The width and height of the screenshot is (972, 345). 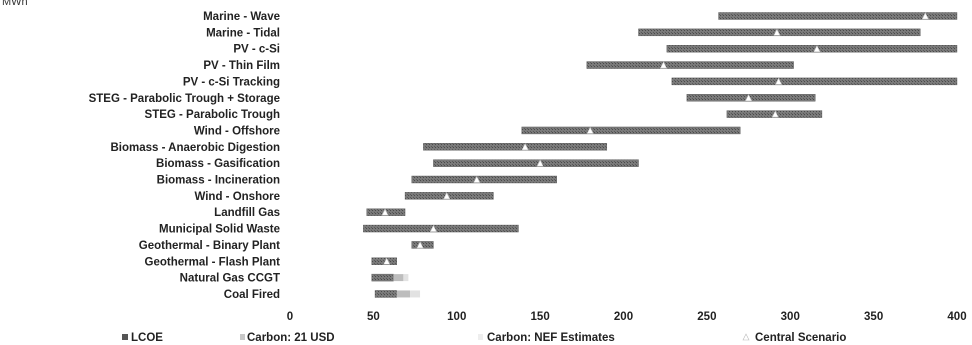 I want to click on x-tick-label: 400, so click(x=956, y=317).